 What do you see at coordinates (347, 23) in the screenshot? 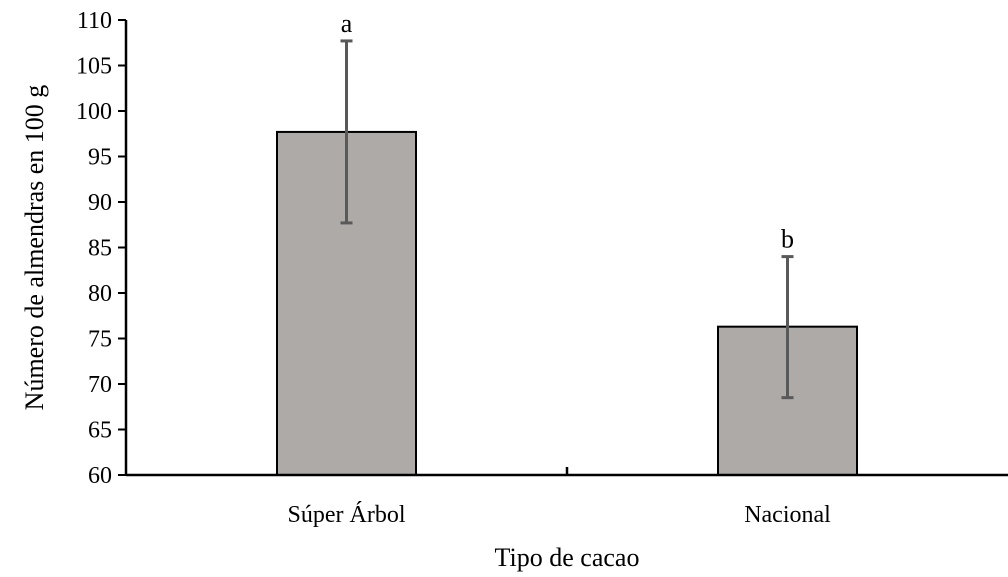
I see `significance-label: a` at bounding box center [347, 23].